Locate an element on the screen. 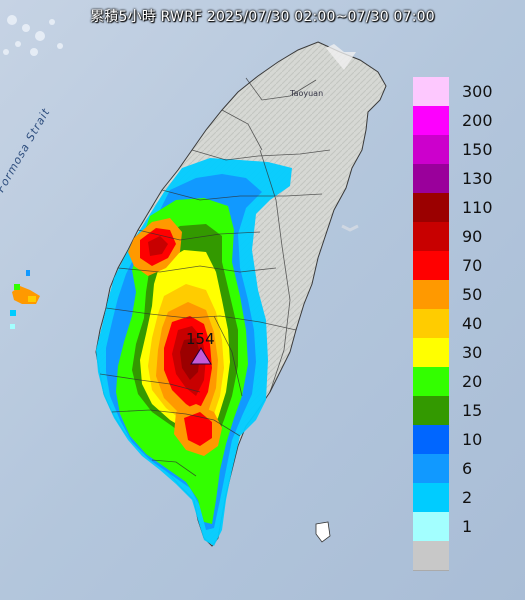  legend-label: 40 is located at coordinates (472, 323).